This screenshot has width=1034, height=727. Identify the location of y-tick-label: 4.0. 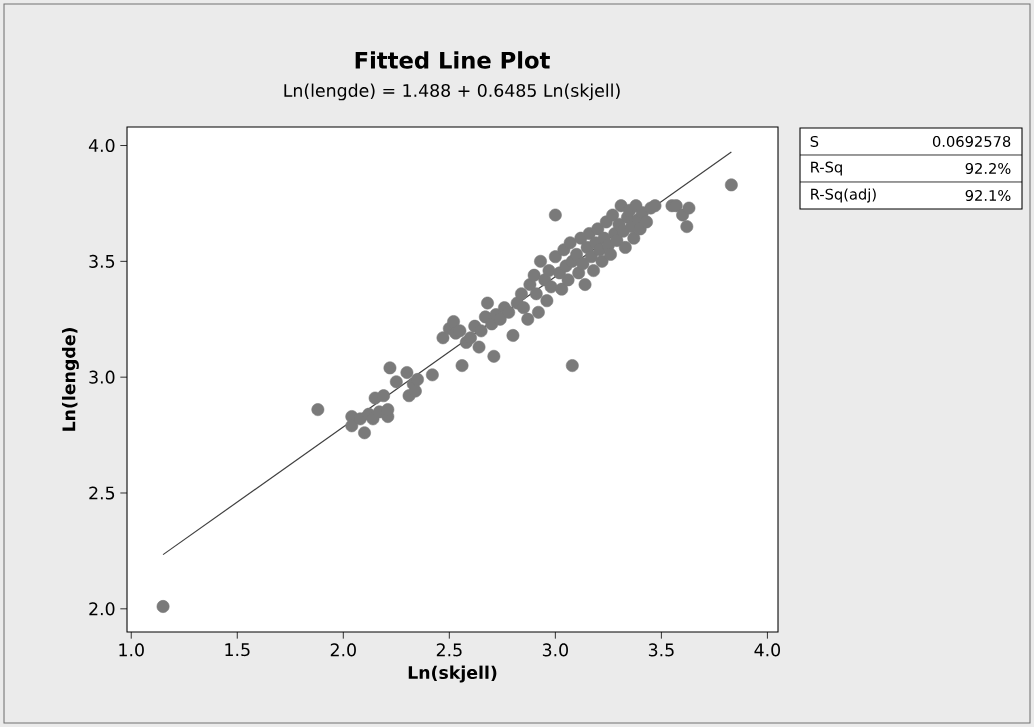
(101, 145).